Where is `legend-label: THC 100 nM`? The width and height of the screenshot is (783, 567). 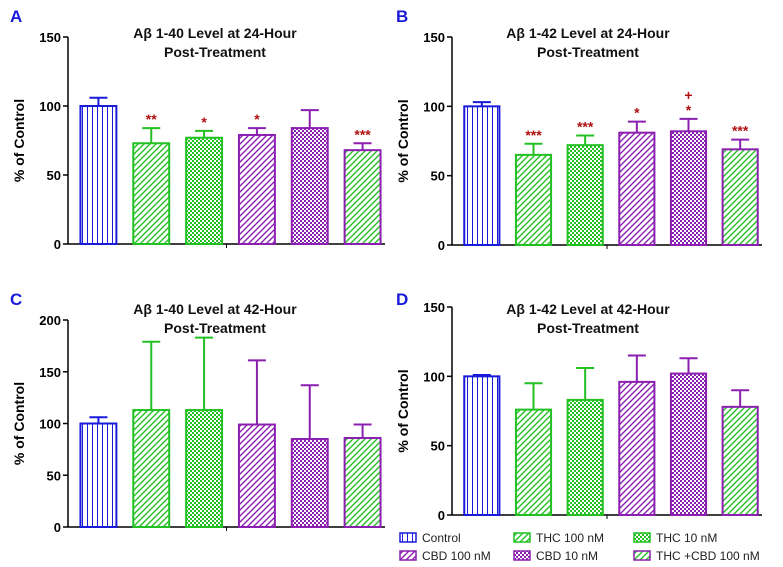
legend-label: THC 100 nM is located at coordinates (570, 538).